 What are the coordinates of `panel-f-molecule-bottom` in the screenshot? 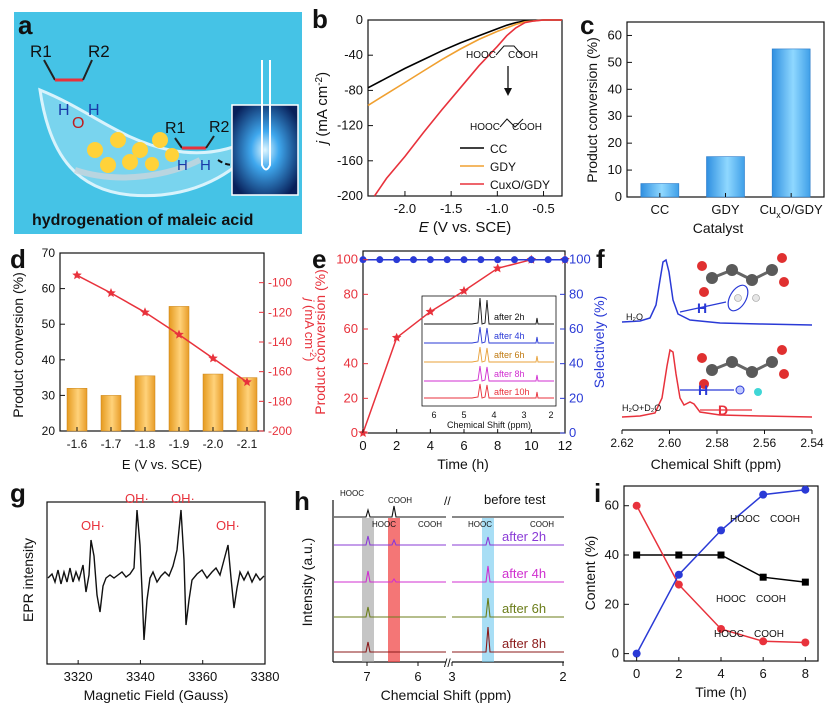 It's located at (743, 370).